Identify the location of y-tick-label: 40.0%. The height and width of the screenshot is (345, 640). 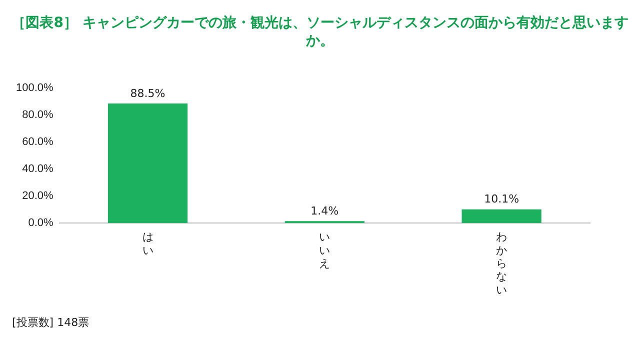
(38, 169).